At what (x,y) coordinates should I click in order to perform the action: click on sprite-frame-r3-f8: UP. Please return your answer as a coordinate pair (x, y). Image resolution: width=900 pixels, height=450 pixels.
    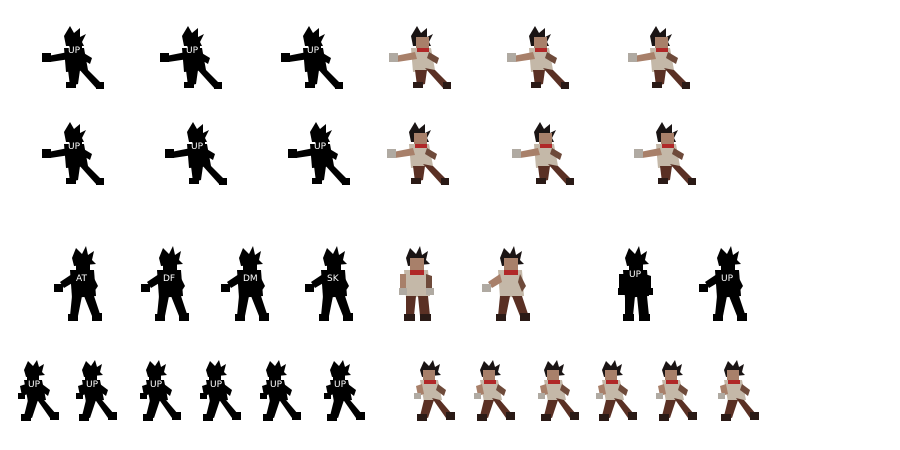
    Looking at the image, I should click on (727, 284).